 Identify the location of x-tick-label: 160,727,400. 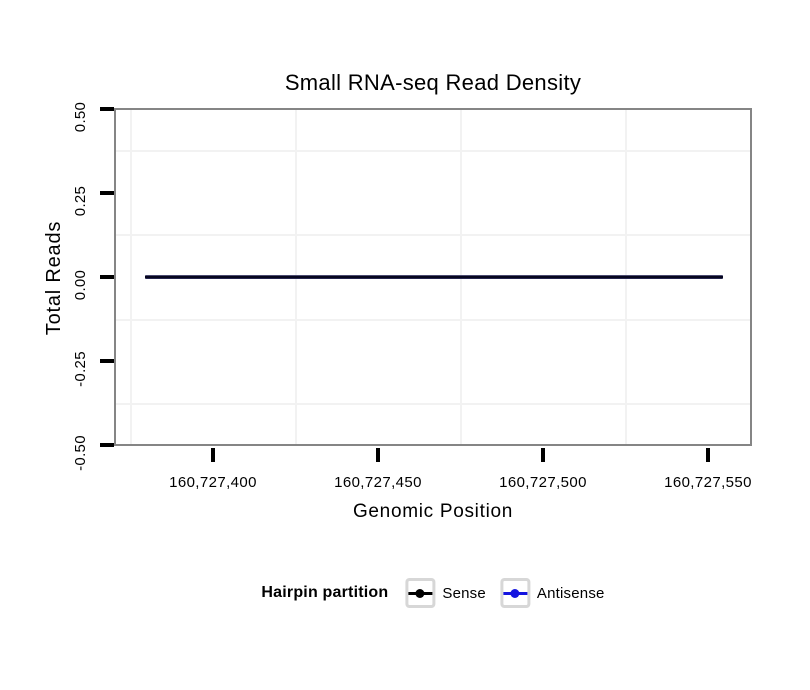
(213, 482).